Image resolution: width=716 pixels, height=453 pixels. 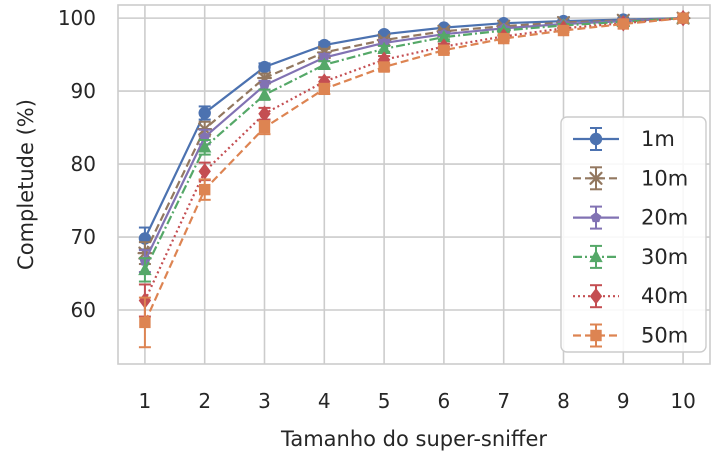 What do you see at coordinates (503, 401) in the screenshot?
I see `x-tick-label: 7` at bounding box center [503, 401].